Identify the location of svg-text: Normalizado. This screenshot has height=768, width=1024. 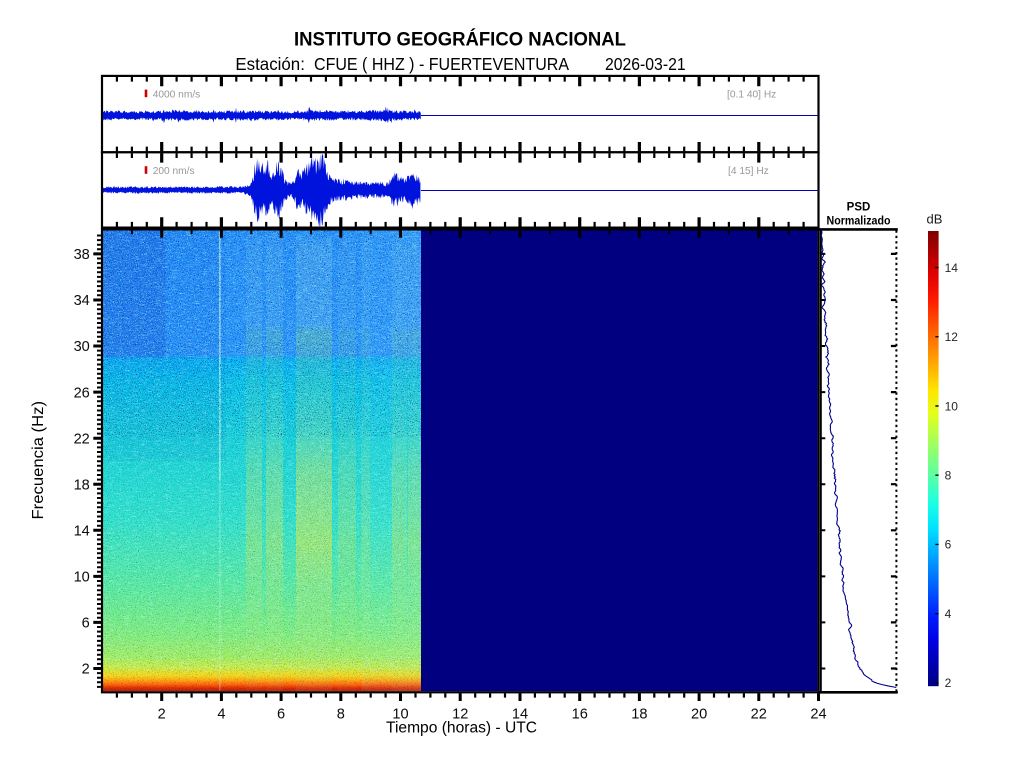
(859, 221).